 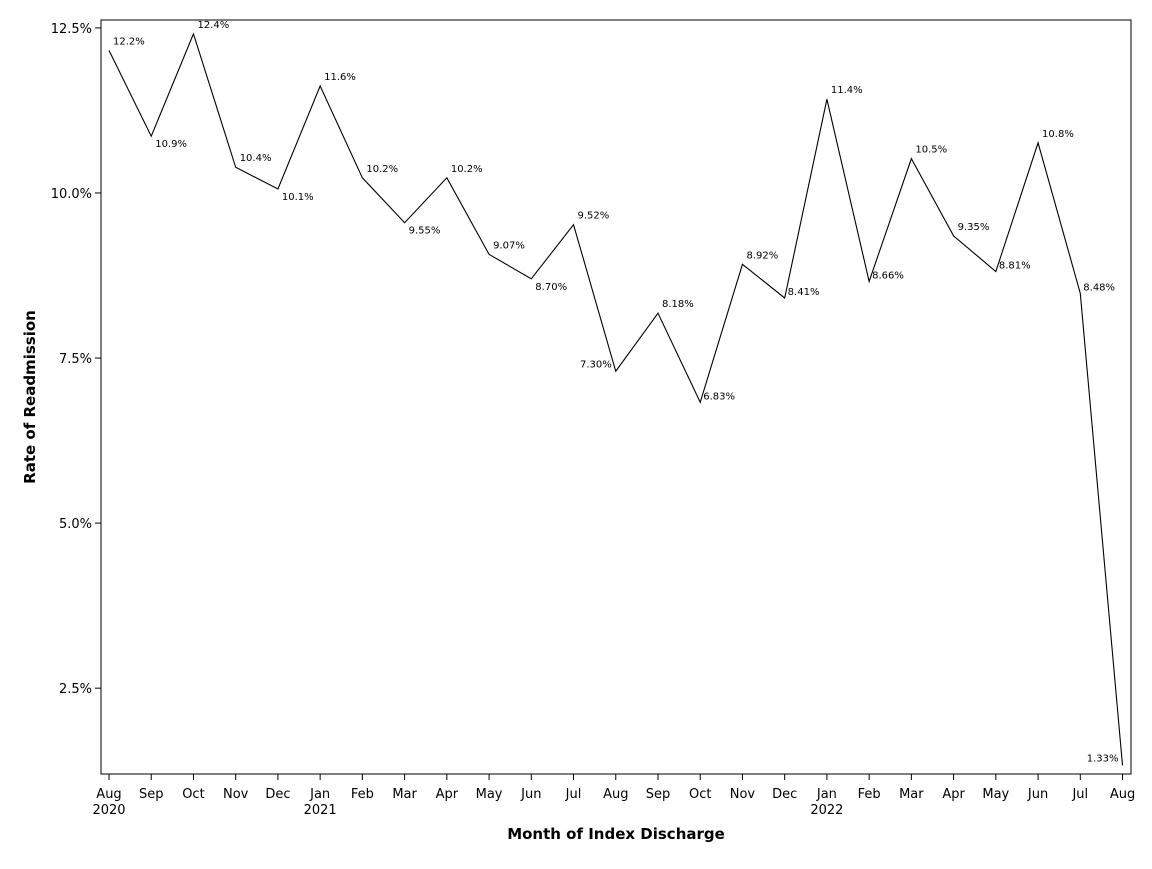 I want to click on data-label: 9.55%, so click(x=425, y=231).